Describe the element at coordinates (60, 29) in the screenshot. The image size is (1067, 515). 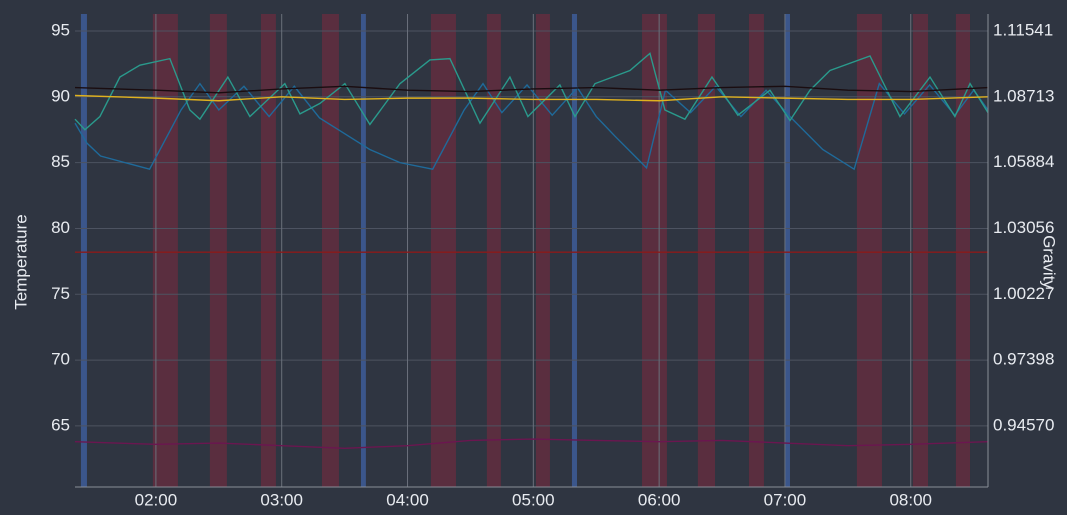
I see `y-tick-label: 95` at that location.